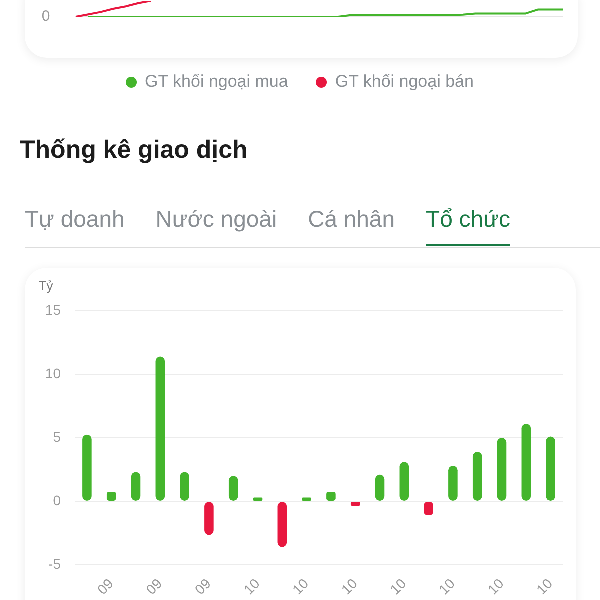 Image resolution: width=600 pixels, height=600 pixels. Describe the element at coordinates (134, 150) in the screenshot. I see `chart-title: Thống kê giao dịch` at that location.